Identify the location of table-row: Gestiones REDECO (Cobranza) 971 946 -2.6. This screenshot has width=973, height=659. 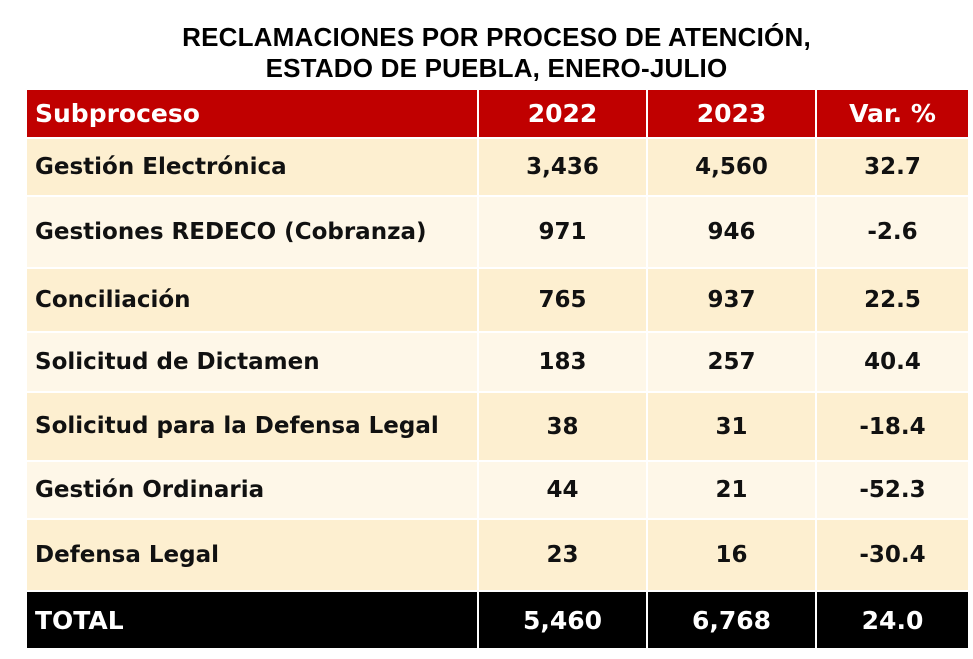
(497, 232).